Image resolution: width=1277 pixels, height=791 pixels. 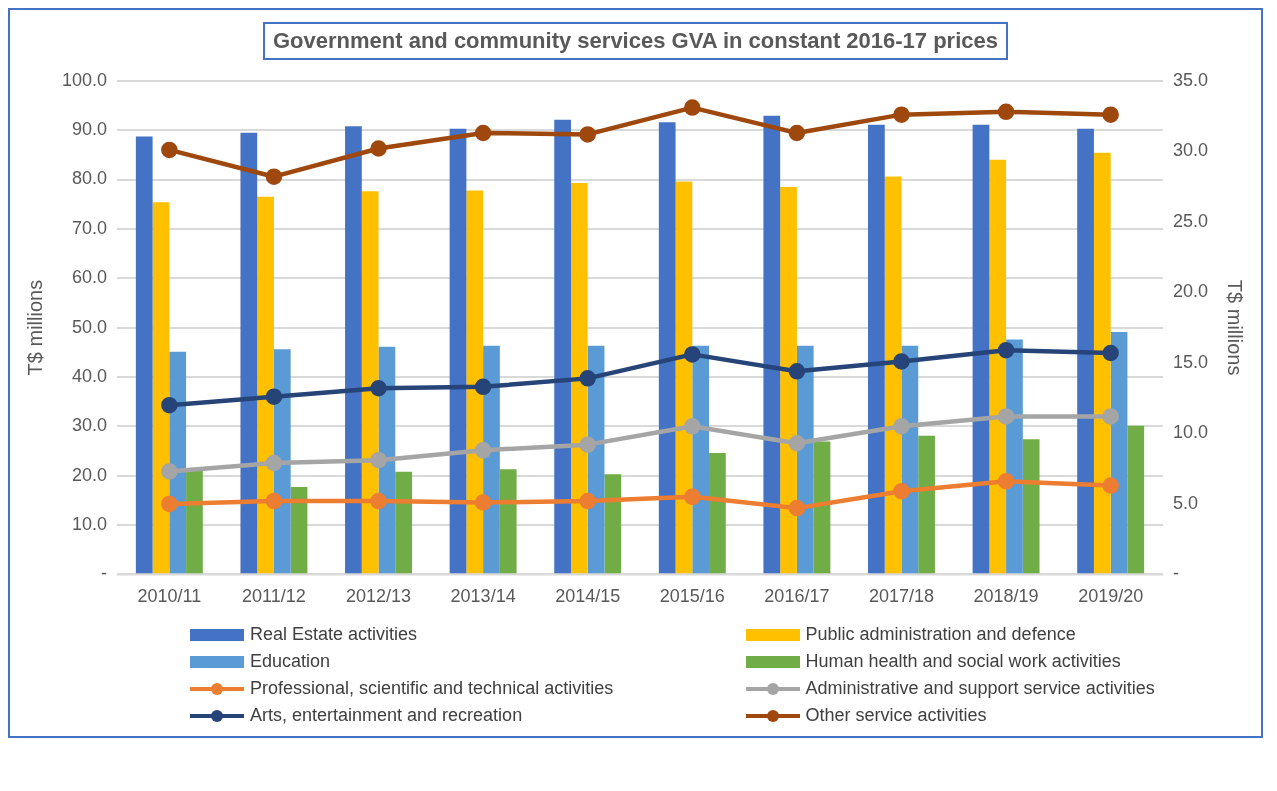 I want to click on y-tick-label: 40.0, so click(x=90, y=375).